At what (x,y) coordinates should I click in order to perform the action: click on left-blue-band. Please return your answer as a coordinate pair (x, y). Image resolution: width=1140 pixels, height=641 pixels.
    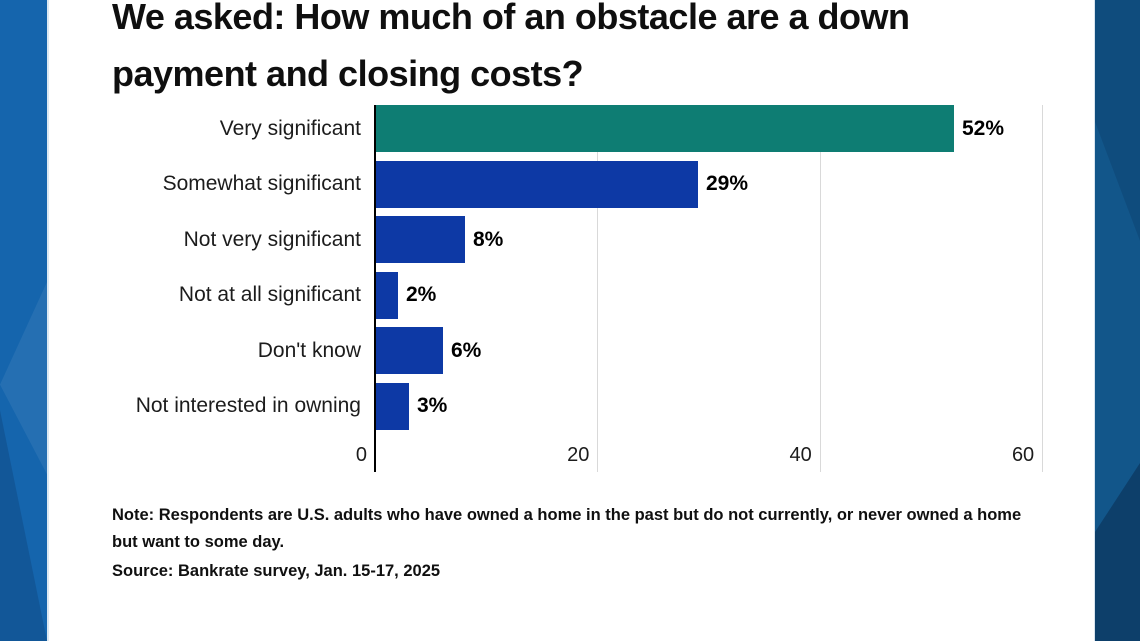
    Looking at the image, I should click on (24, 320).